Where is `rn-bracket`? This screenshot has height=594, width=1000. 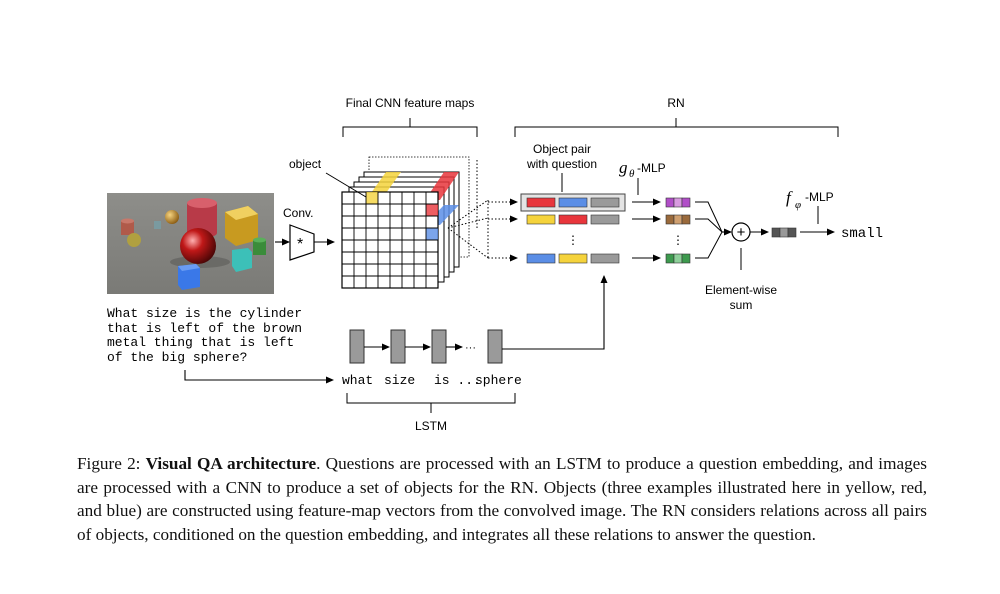 rn-bracket is located at coordinates (676, 127).